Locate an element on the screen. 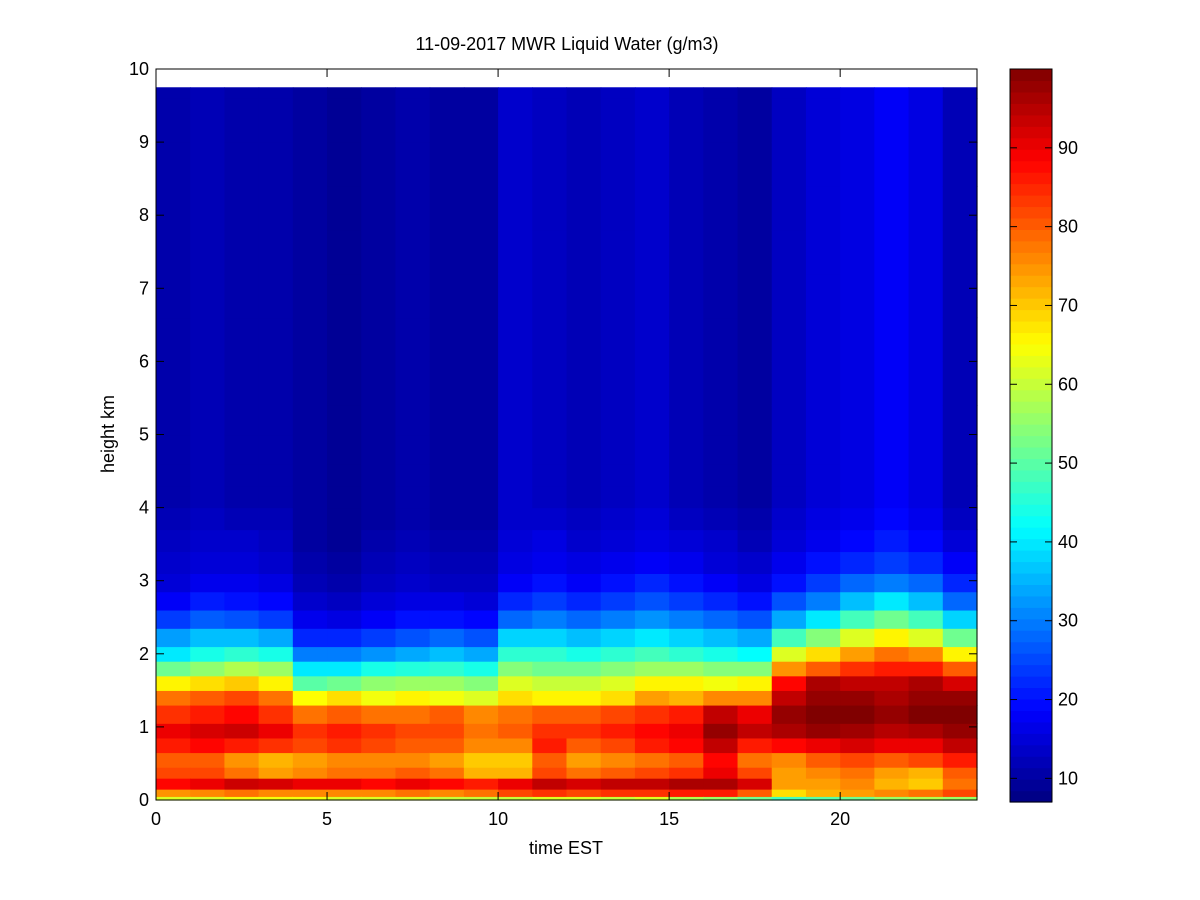 This screenshot has width=1200, height=900. y-tick-label: 1 is located at coordinates (144, 727).